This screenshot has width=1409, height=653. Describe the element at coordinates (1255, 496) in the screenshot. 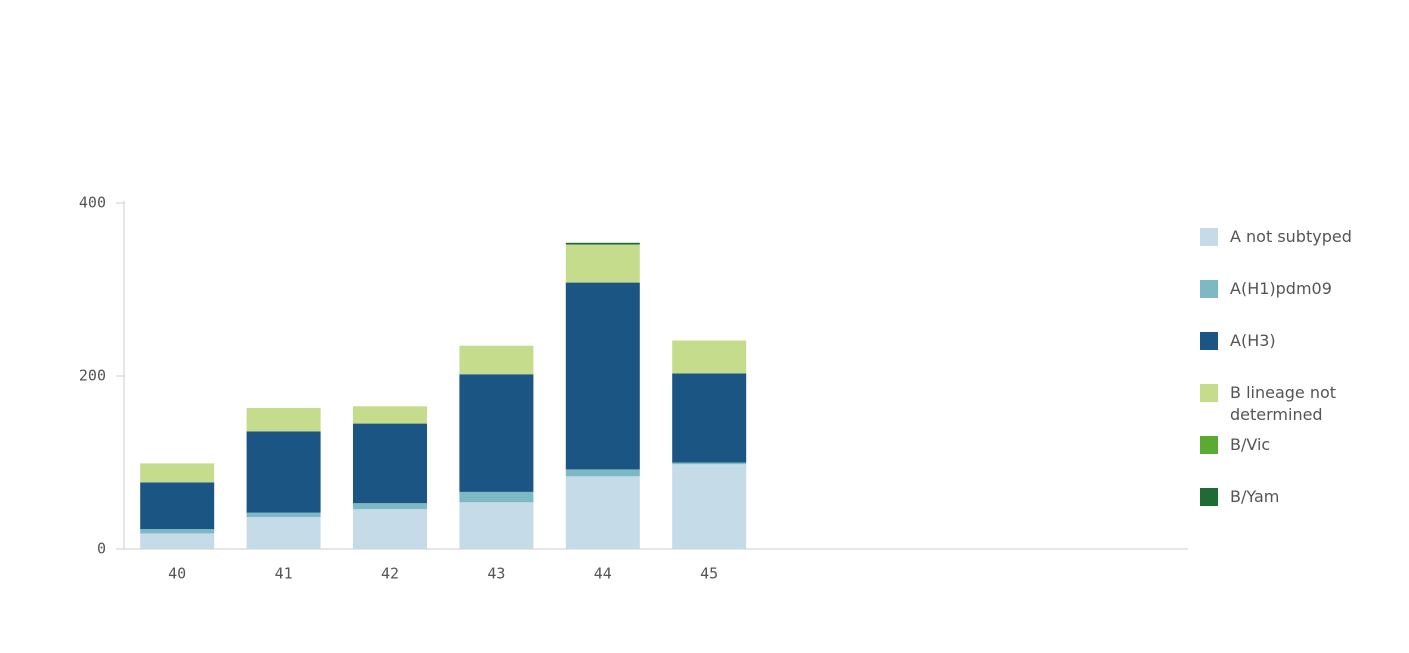

I see `legend-label: B/Yam` at that location.